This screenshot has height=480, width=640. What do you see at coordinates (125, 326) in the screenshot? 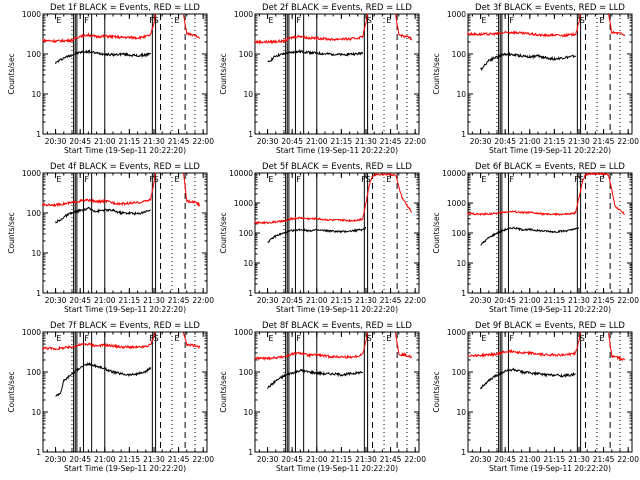
I see `panel-title: Det 7f BLACK = Events, RED = LLD` at bounding box center [125, 326].